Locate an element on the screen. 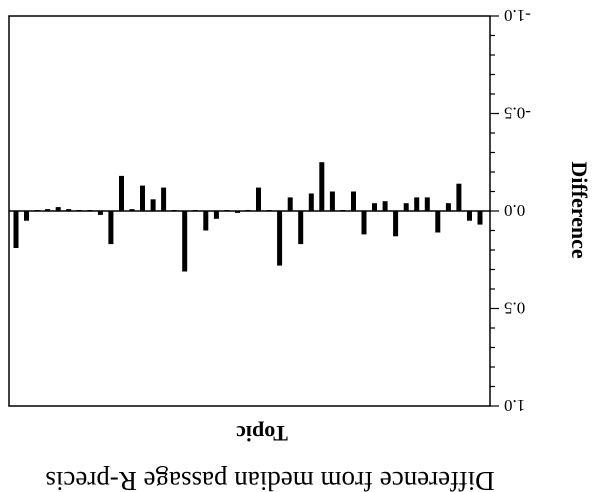 This screenshot has height=492, width=596. y-axis: -1.0 -0.5 0.0 0.5 1.0 is located at coordinates (510, 210).